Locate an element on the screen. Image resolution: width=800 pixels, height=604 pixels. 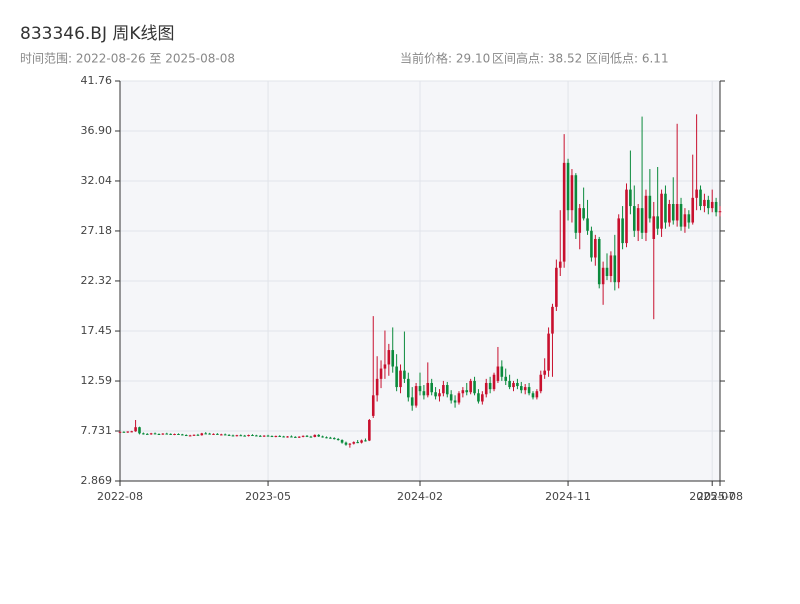
summary-low: 区间低点: 6.11 is located at coordinates (627, 59).